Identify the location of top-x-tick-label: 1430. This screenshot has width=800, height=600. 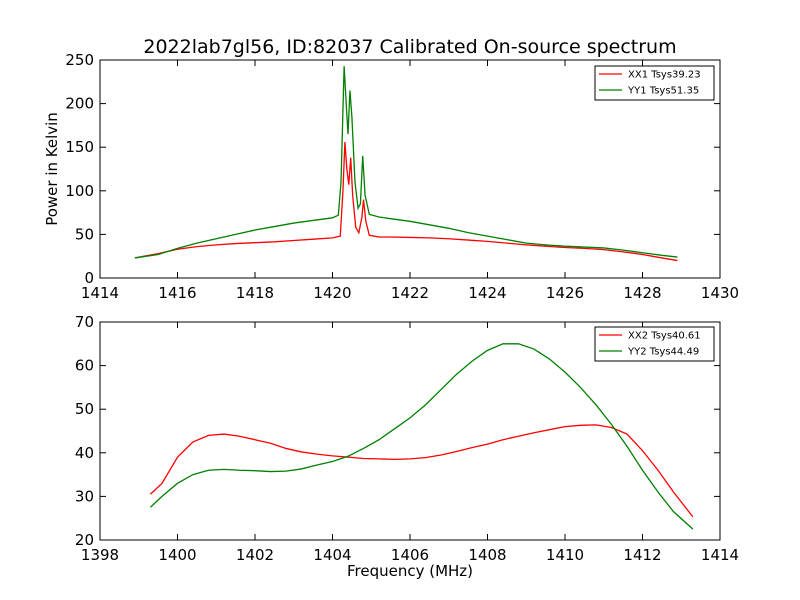
(720, 293).